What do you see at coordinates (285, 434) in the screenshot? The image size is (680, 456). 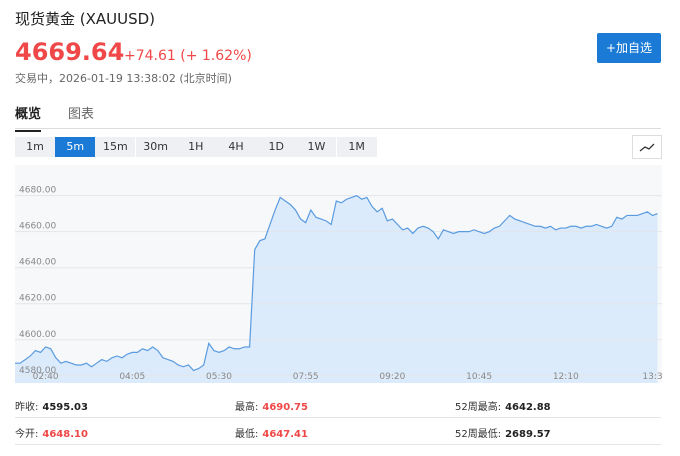 I see `stat-value: 4647.41` at bounding box center [285, 434].